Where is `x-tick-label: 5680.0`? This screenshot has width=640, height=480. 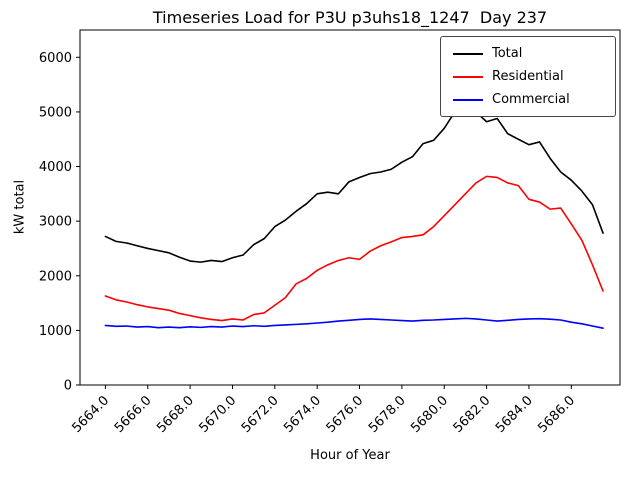
x-tick-label: 5680.0 is located at coordinates (429, 414).